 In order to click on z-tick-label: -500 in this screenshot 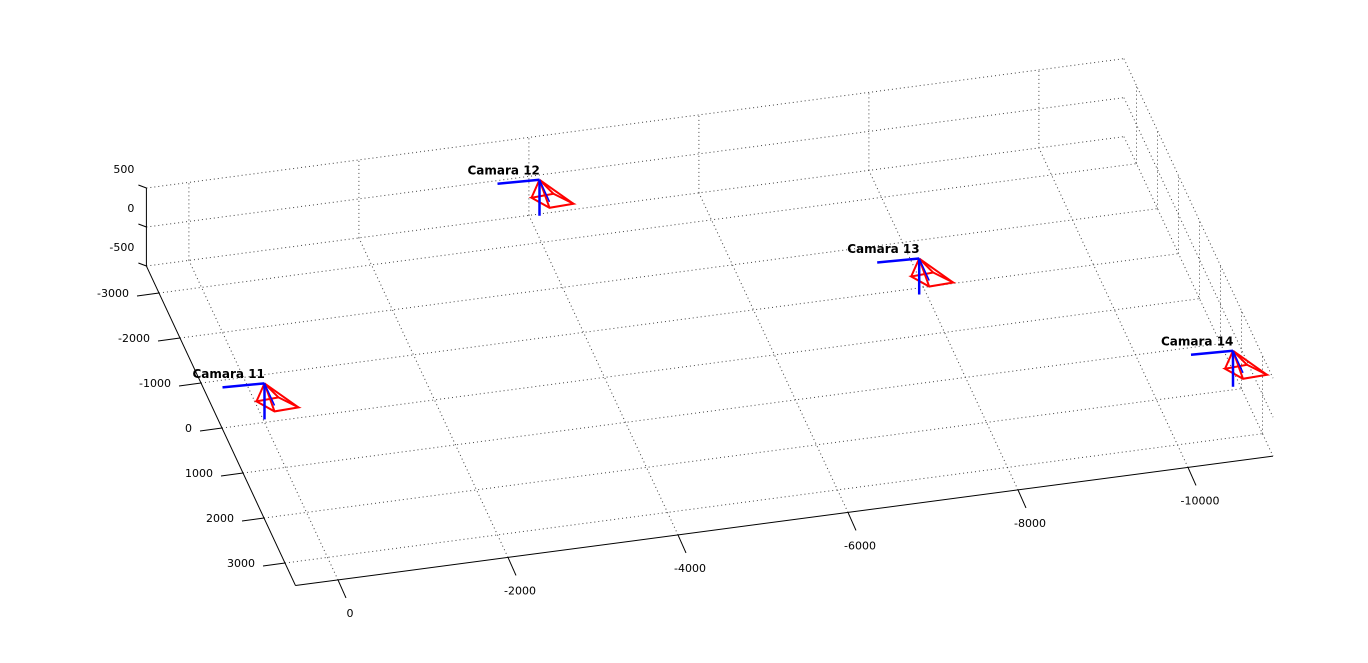, I will do `click(121, 247)`.